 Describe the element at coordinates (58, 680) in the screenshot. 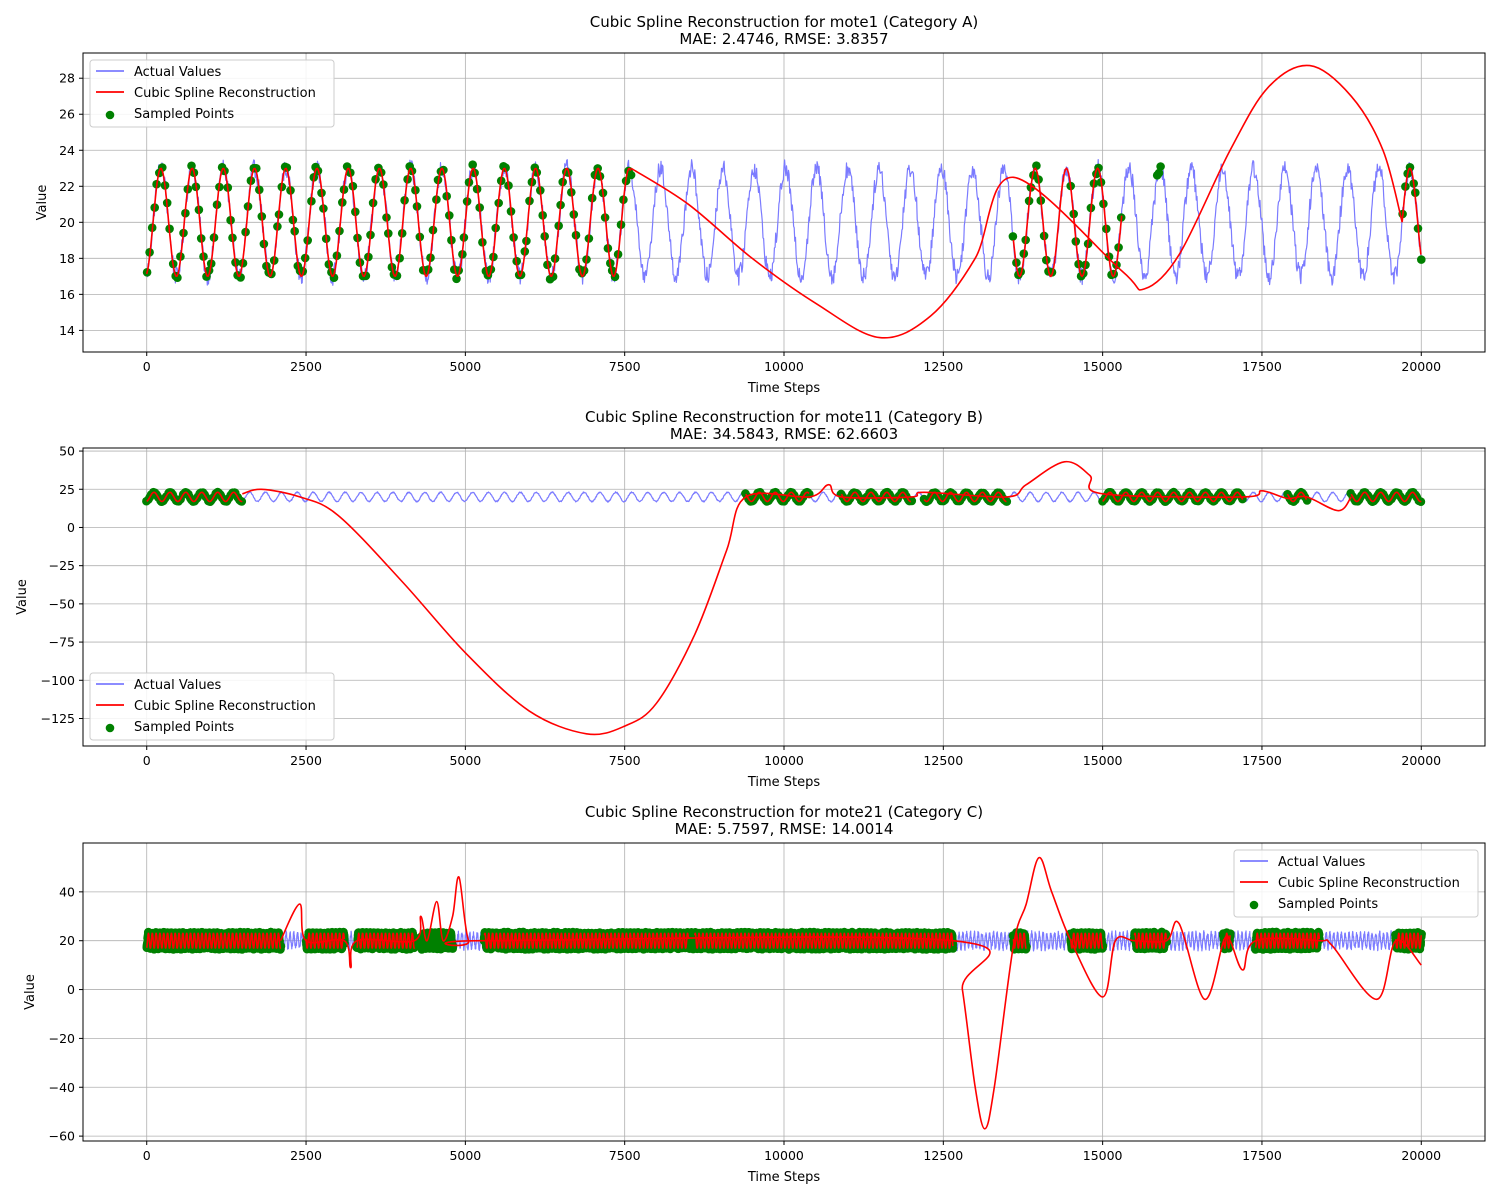

I see `y-tick-label: −100` at that location.